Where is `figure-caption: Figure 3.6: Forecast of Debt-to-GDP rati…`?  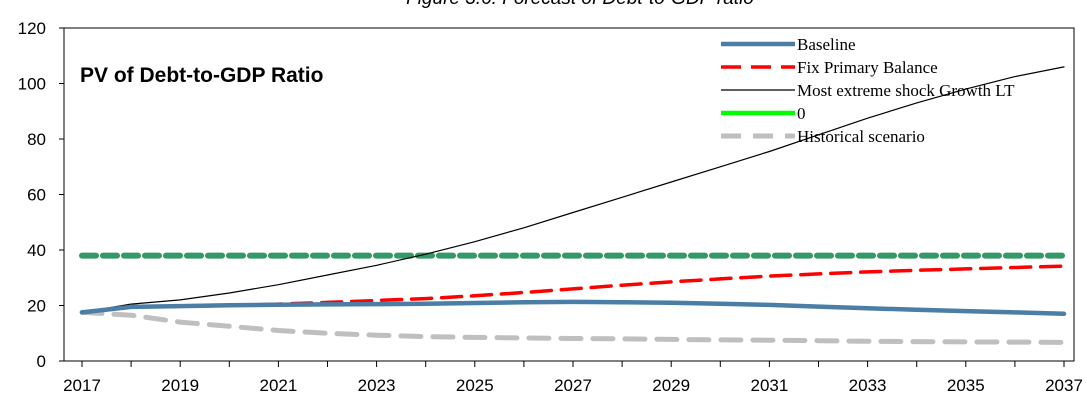 figure-caption: Figure 3.6: Forecast of Debt-to-GDP rati… is located at coordinates (580, 4).